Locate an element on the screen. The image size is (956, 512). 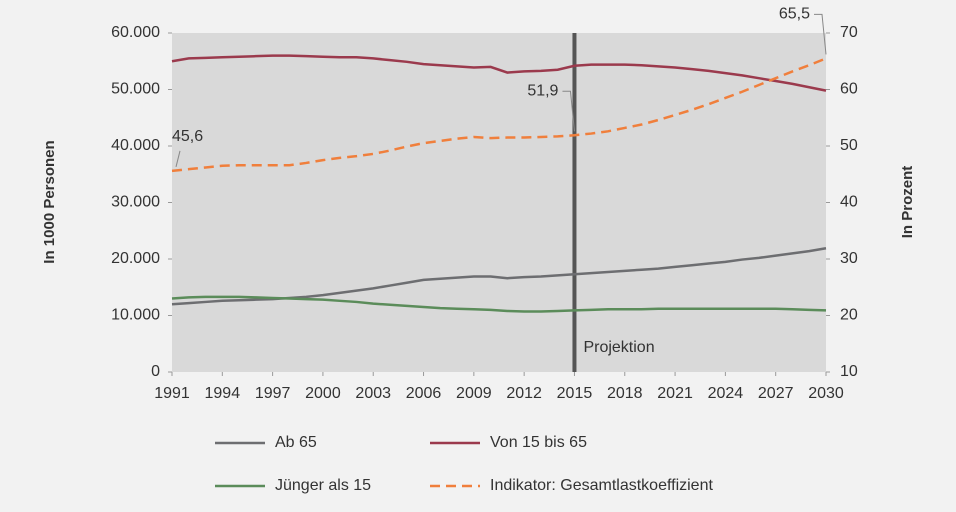
y-tick-label: 10.000 is located at coordinates (135, 315).